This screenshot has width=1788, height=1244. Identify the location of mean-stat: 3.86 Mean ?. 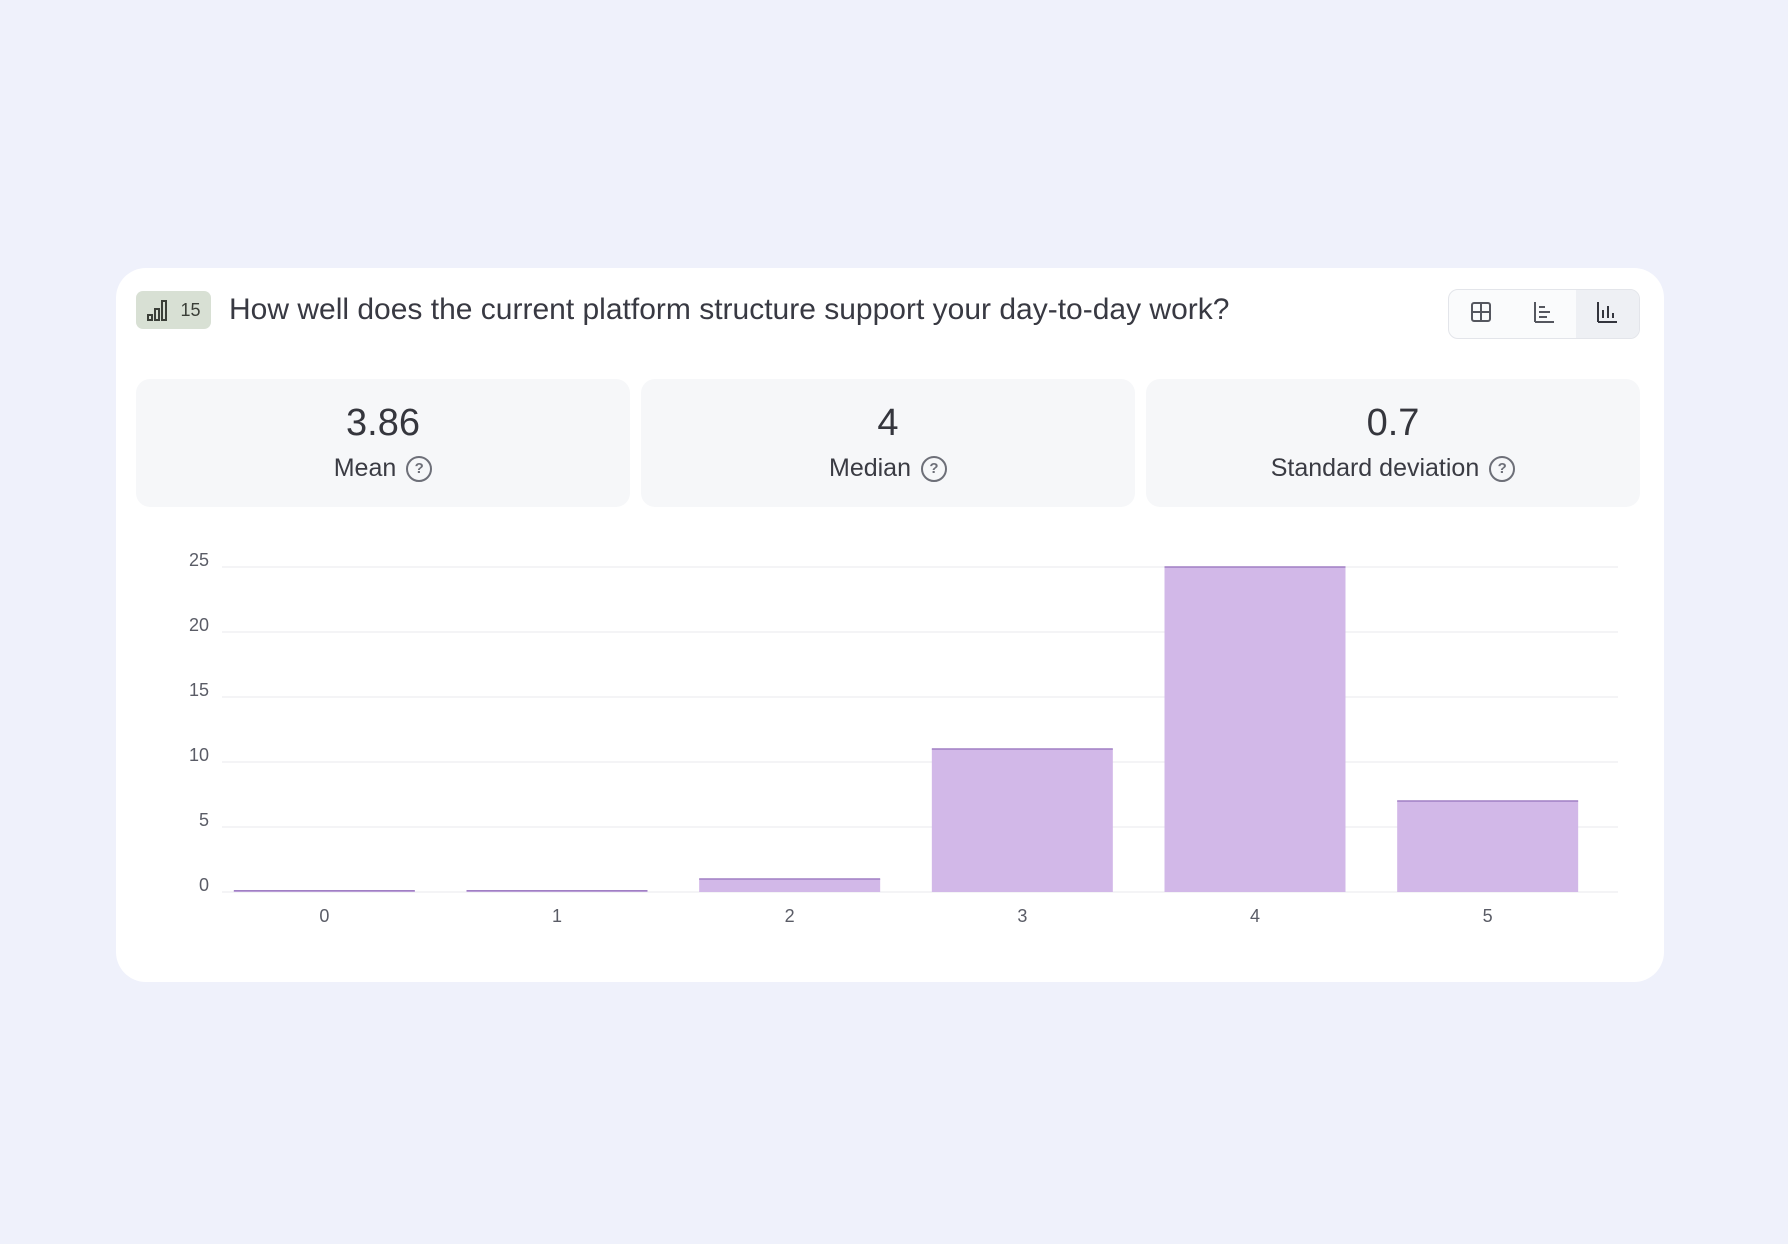
(383, 443).